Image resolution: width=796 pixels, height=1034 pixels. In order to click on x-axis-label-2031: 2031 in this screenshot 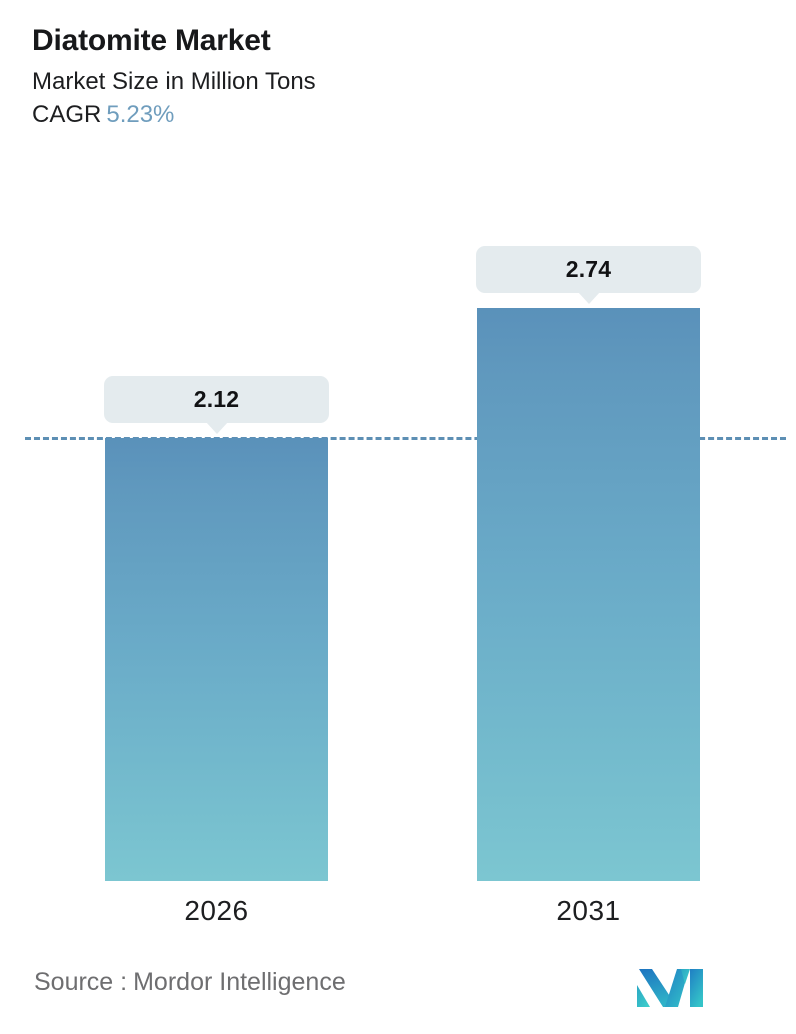, I will do `click(588, 910)`.